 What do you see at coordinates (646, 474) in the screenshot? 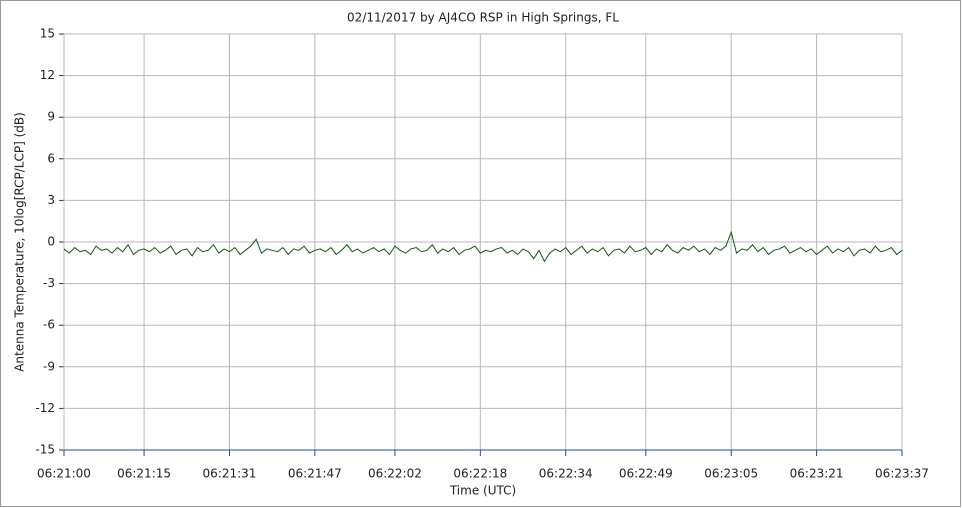
I see `x-tick-label: 06:22:49` at bounding box center [646, 474].